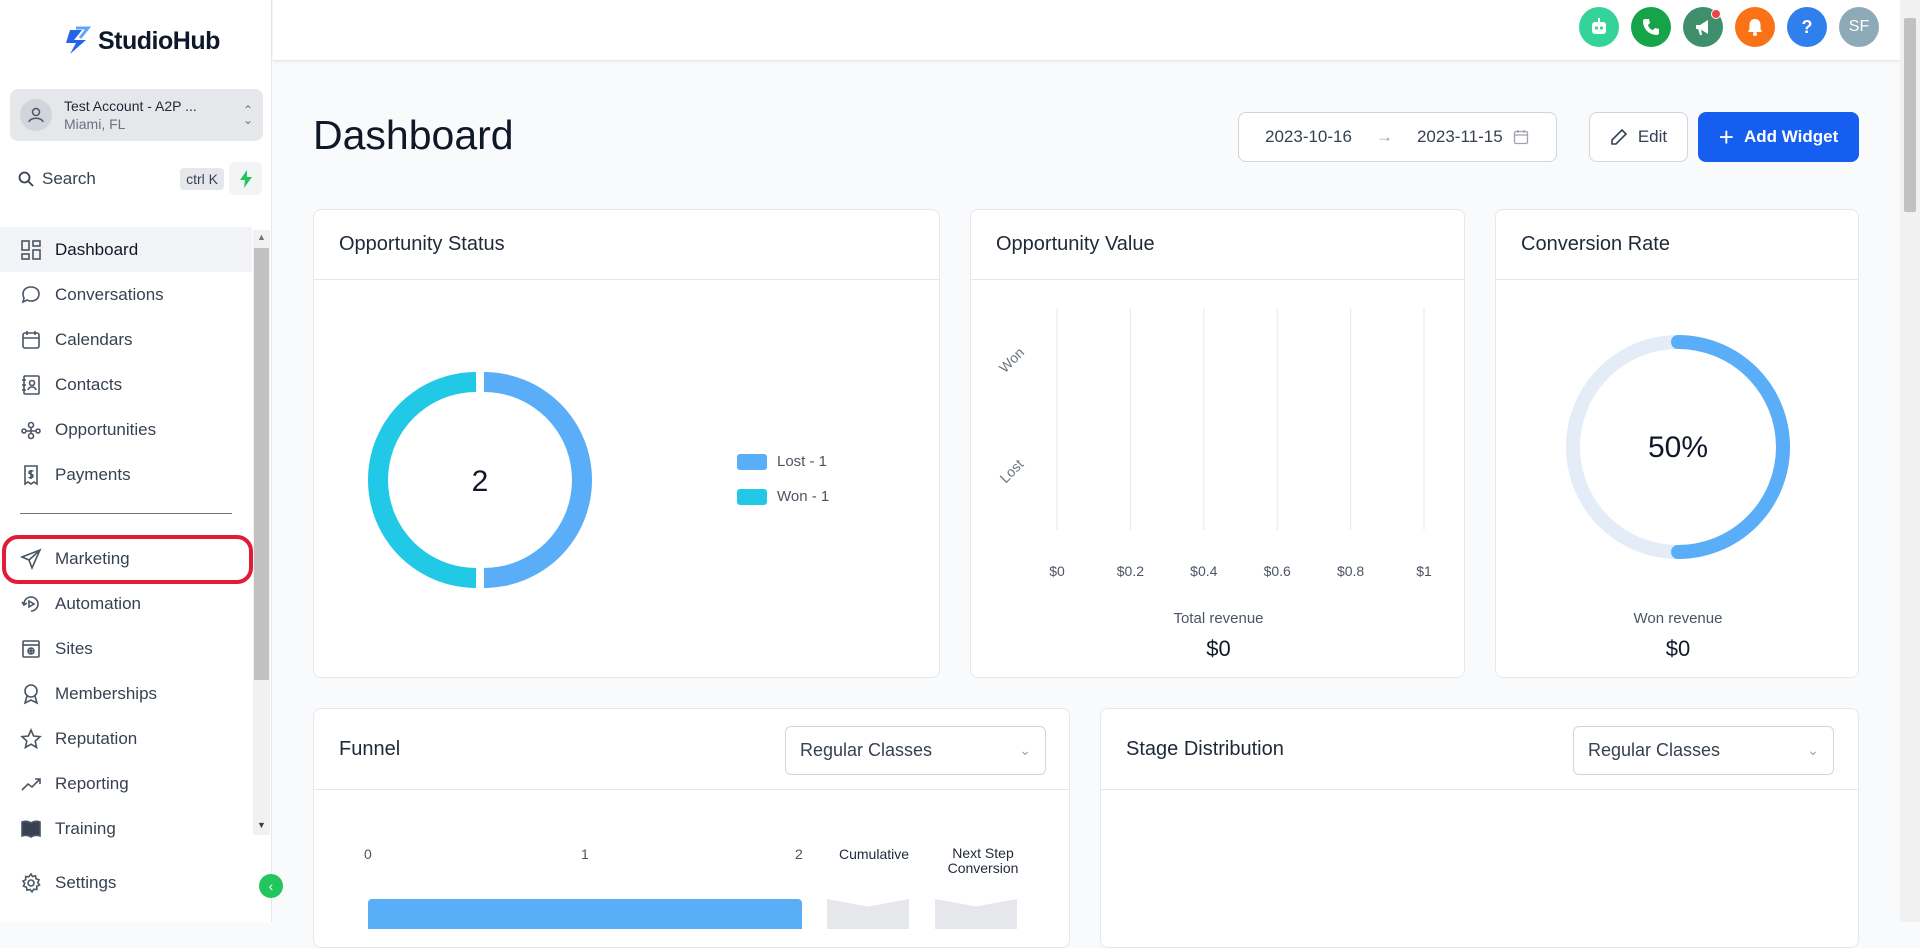 This screenshot has height=948, width=1920. What do you see at coordinates (79, 40) in the screenshot?
I see `logo-icon` at bounding box center [79, 40].